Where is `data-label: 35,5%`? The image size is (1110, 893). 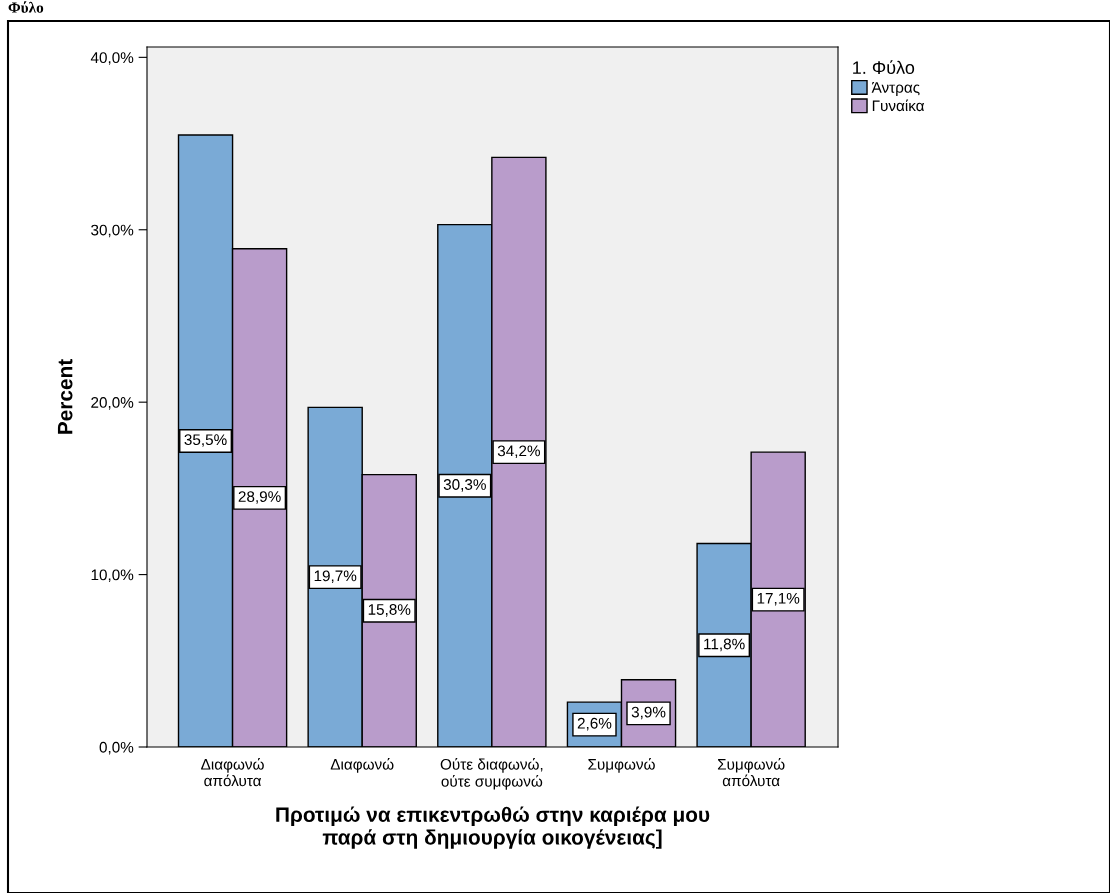 data-label: 35,5% is located at coordinates (205, 440).